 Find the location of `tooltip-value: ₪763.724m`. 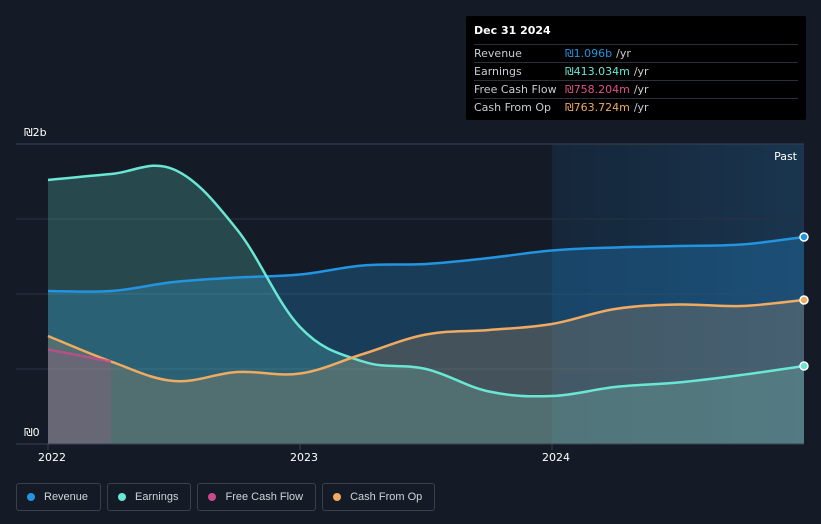

tooltip-value: ₪763.724m is located at coordinates (597, 107).